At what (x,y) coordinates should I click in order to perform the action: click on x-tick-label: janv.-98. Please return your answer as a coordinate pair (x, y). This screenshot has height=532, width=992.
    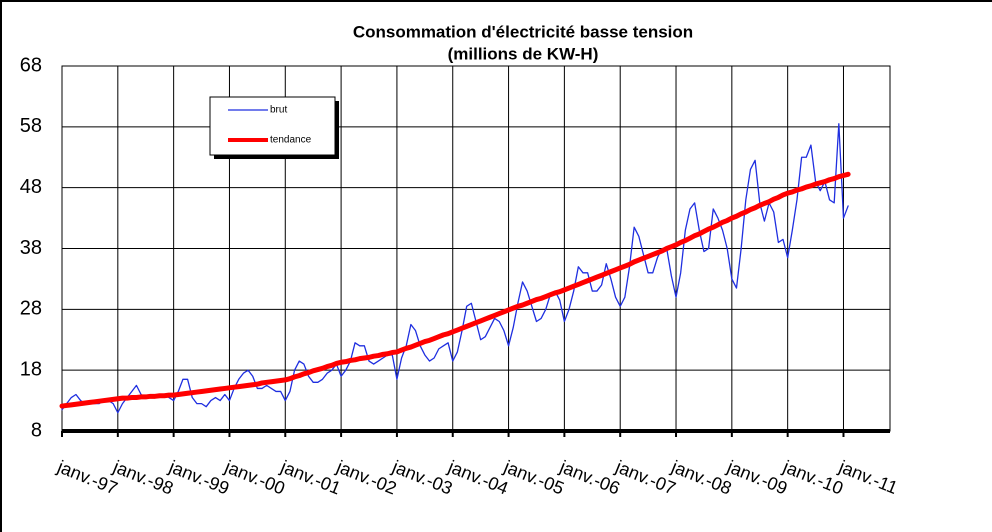
    Looking at the image, I should click on (143, 477).